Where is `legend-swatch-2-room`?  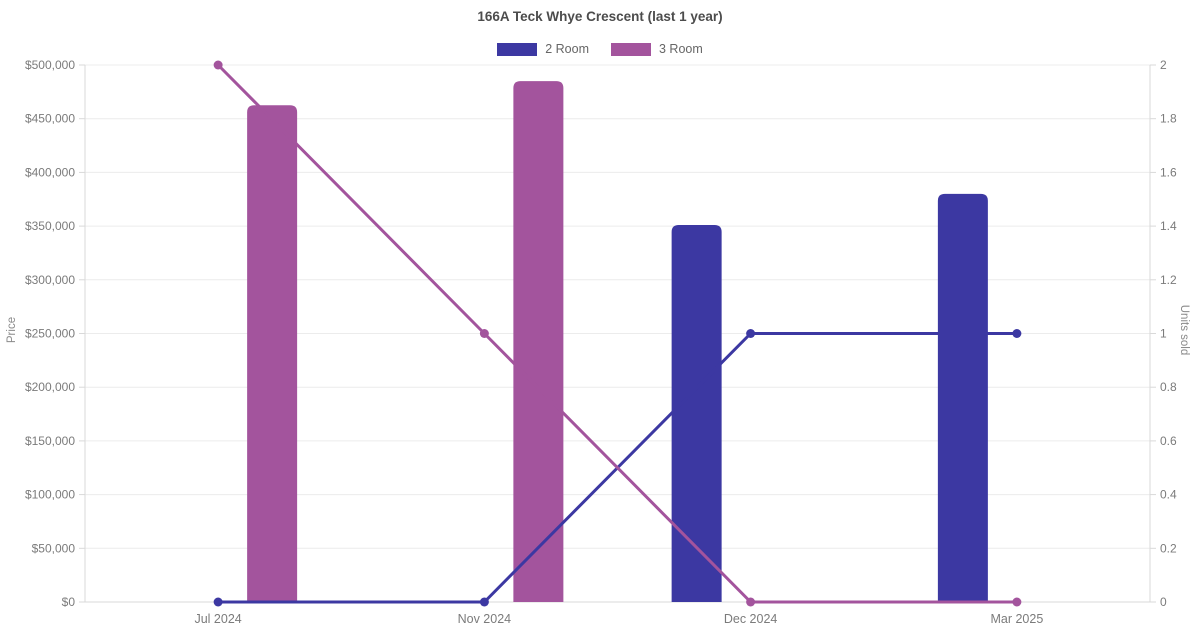 legend-swatch-2-room is located at coordinates (517, 49).